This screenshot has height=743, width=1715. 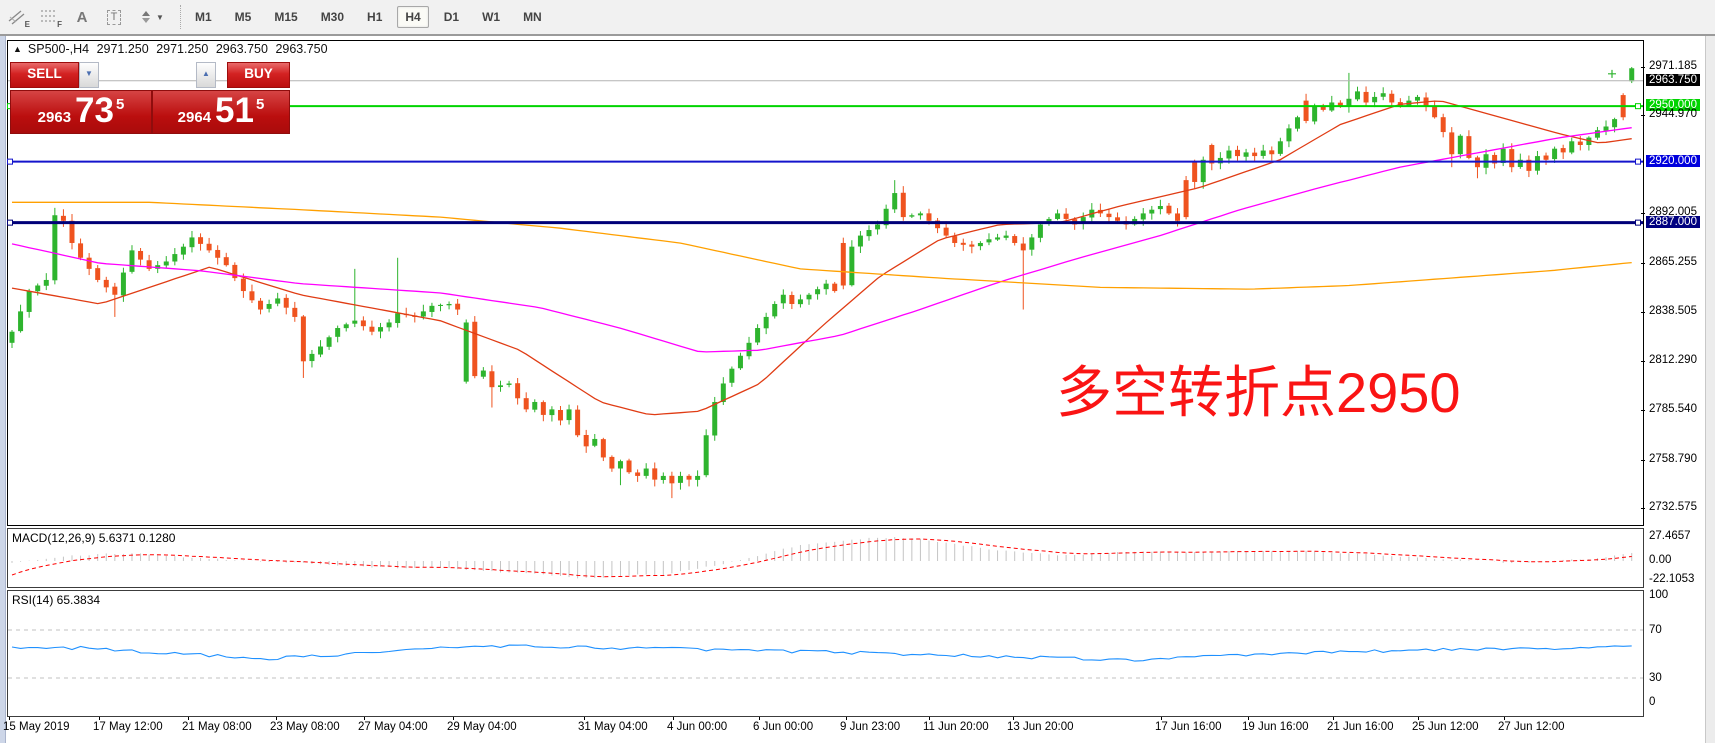 What do you see at coordinates (286, 17) in the screenshot?
I see `tf-button-M15: M15` at bounding box center [286, 17].